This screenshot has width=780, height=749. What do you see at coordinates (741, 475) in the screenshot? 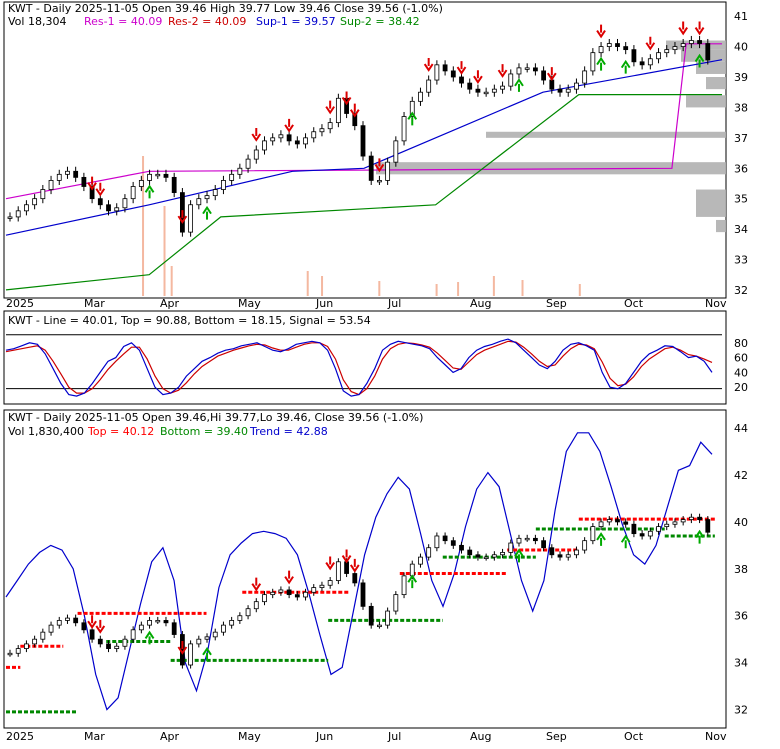
I see `trend-y-tick-5: 42` at bounding box center [741, 475].